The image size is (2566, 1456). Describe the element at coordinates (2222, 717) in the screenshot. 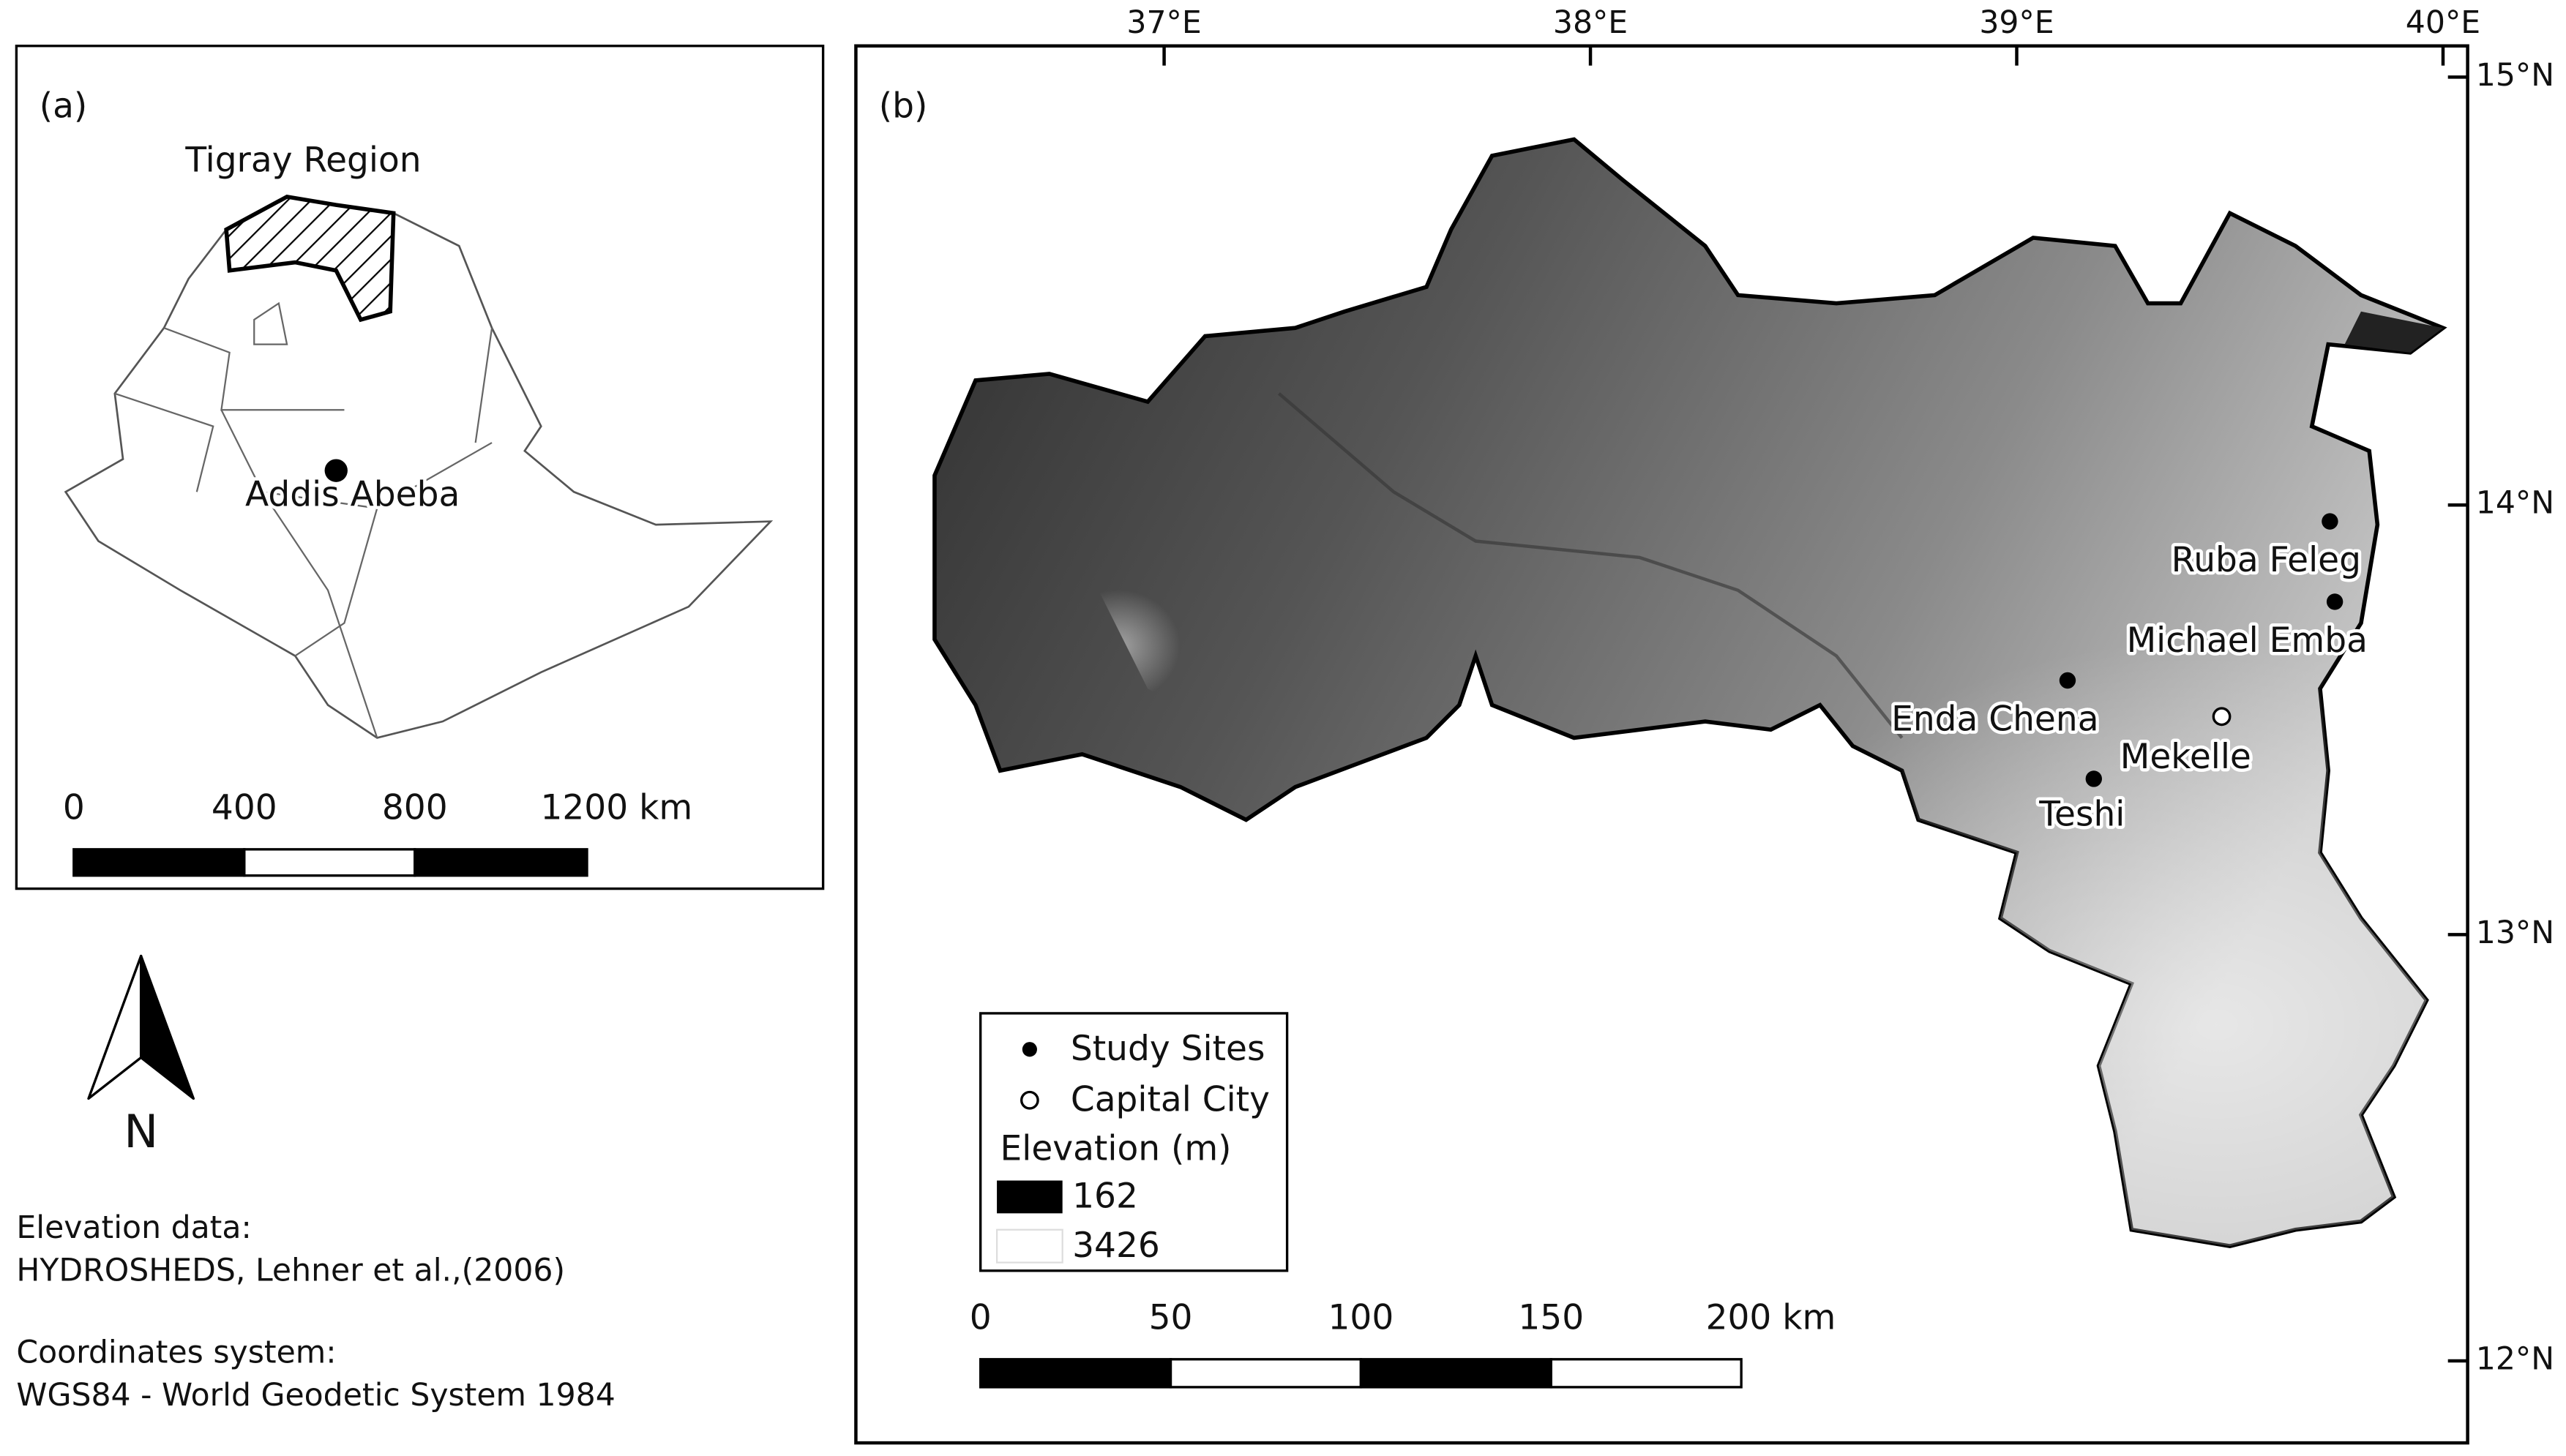

I see `capital-marker` at that location.